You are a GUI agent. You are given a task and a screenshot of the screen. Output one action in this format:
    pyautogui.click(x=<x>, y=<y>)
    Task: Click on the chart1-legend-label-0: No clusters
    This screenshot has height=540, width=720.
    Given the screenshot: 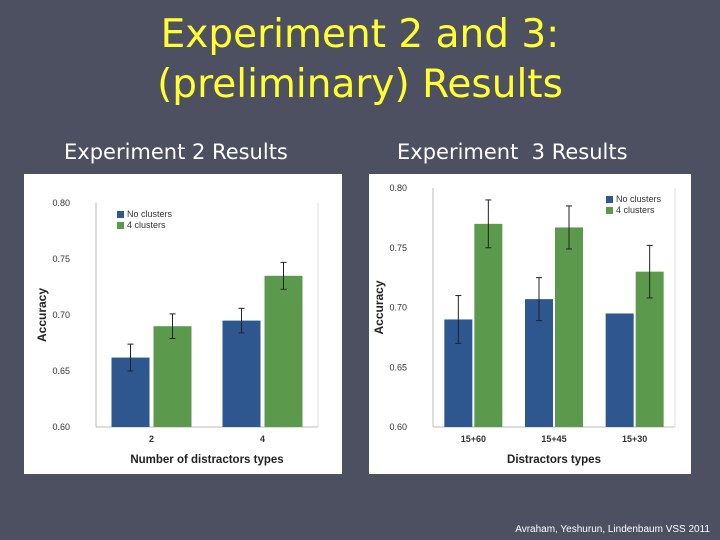 What is the action you would take?
    pyautogui.click(x=639, y=199)
    